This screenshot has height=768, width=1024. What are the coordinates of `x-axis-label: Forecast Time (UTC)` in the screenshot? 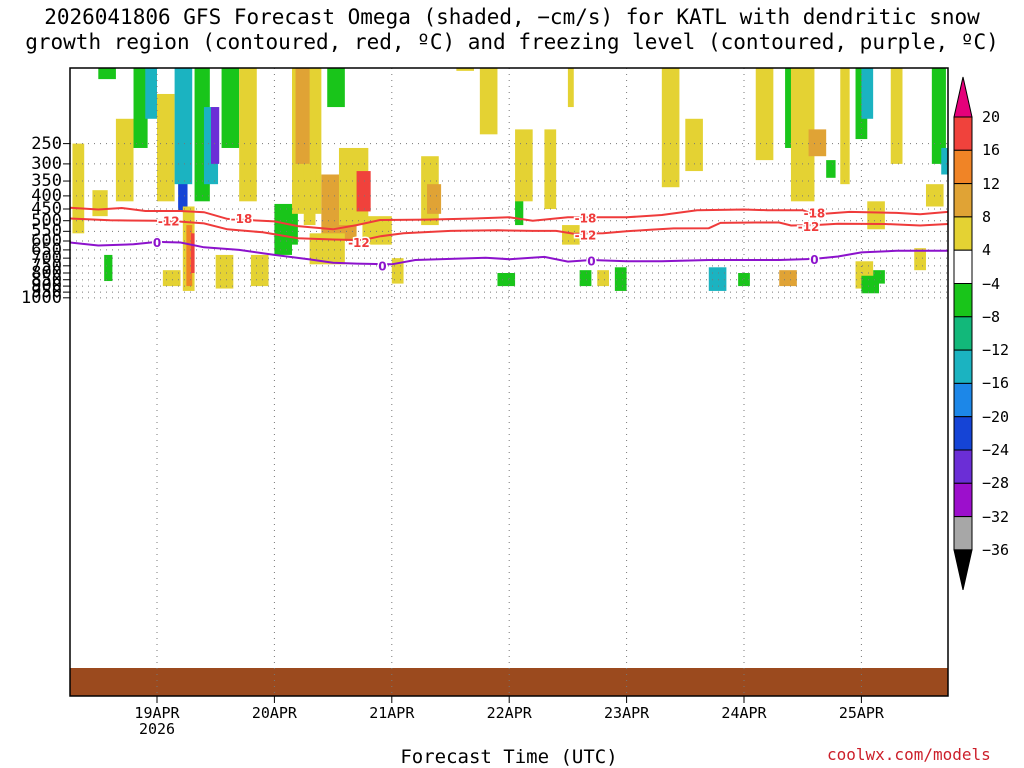 It's located at (509, 757).